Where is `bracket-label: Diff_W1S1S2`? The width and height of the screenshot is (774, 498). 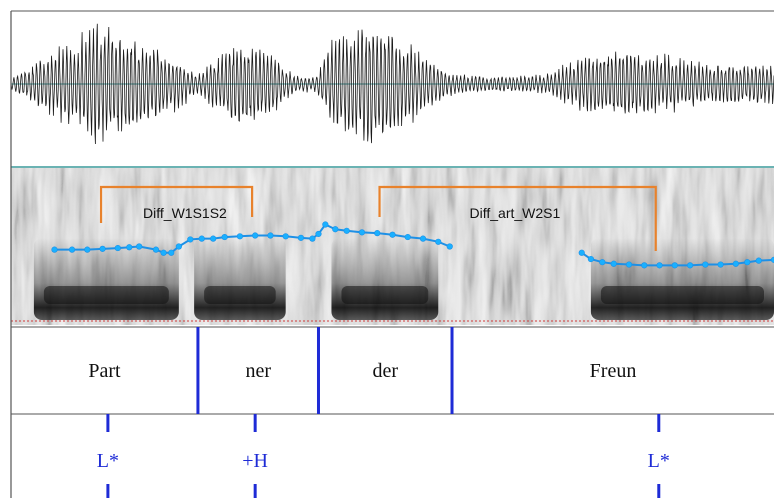
bracket-label: Diff_W1S1S2 is located at coordinates (185, 213).